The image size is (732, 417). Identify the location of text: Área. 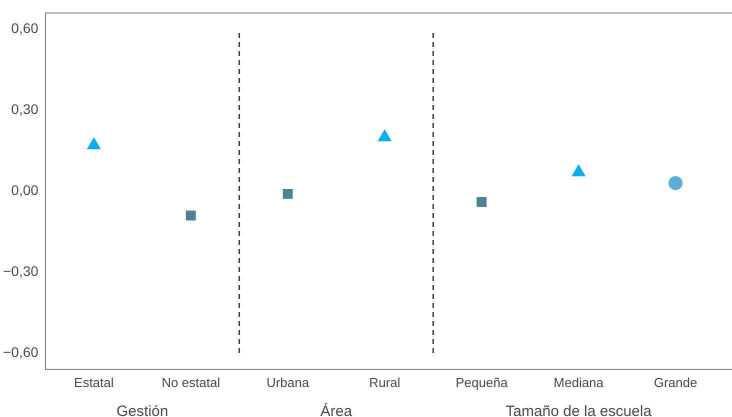
(336, 409).